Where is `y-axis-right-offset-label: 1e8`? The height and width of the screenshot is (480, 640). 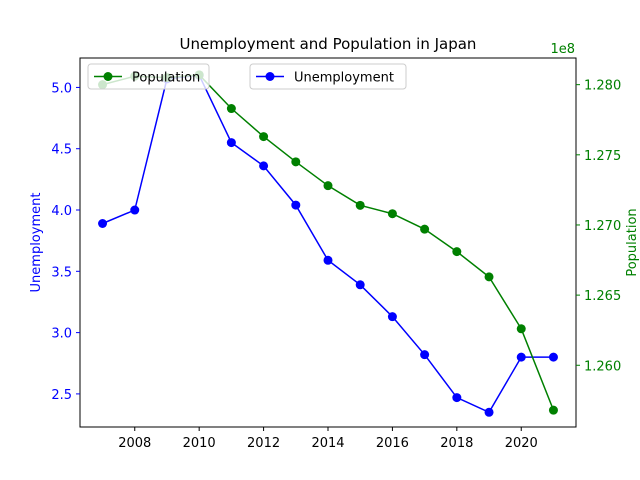 y-axis-right-offset-label: 1e8 is located at coordinates (562, 49).